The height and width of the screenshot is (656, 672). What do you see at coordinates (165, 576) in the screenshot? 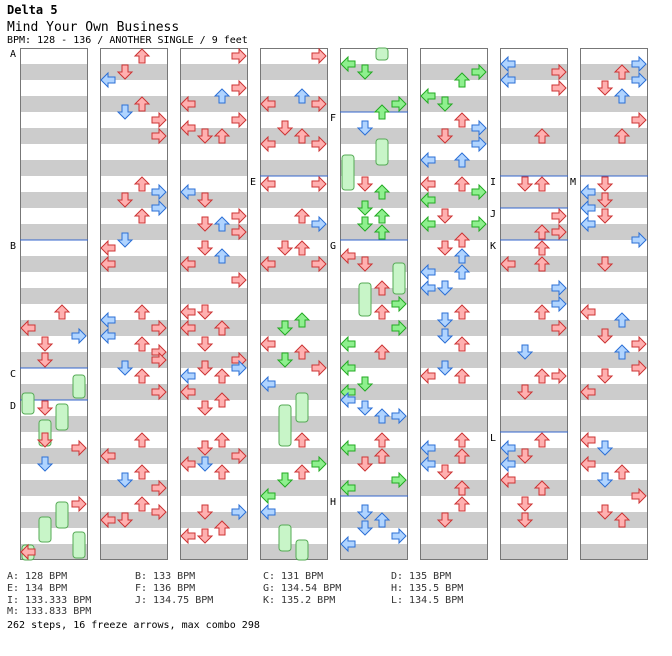
I see `bpm-legend-b: B: 133 BPM` at bounding box center [165, 576].